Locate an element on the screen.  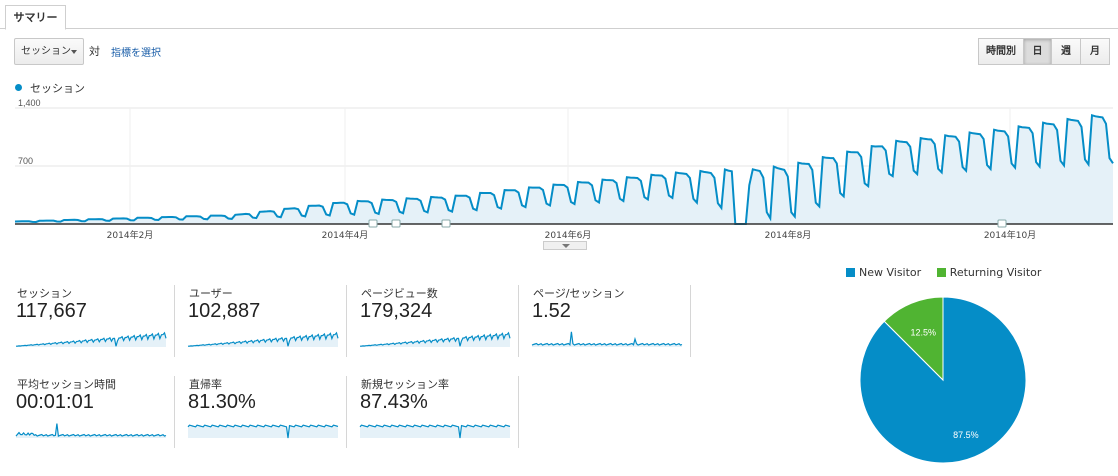
metric-select: セッション is located at coordinates (49, 51).